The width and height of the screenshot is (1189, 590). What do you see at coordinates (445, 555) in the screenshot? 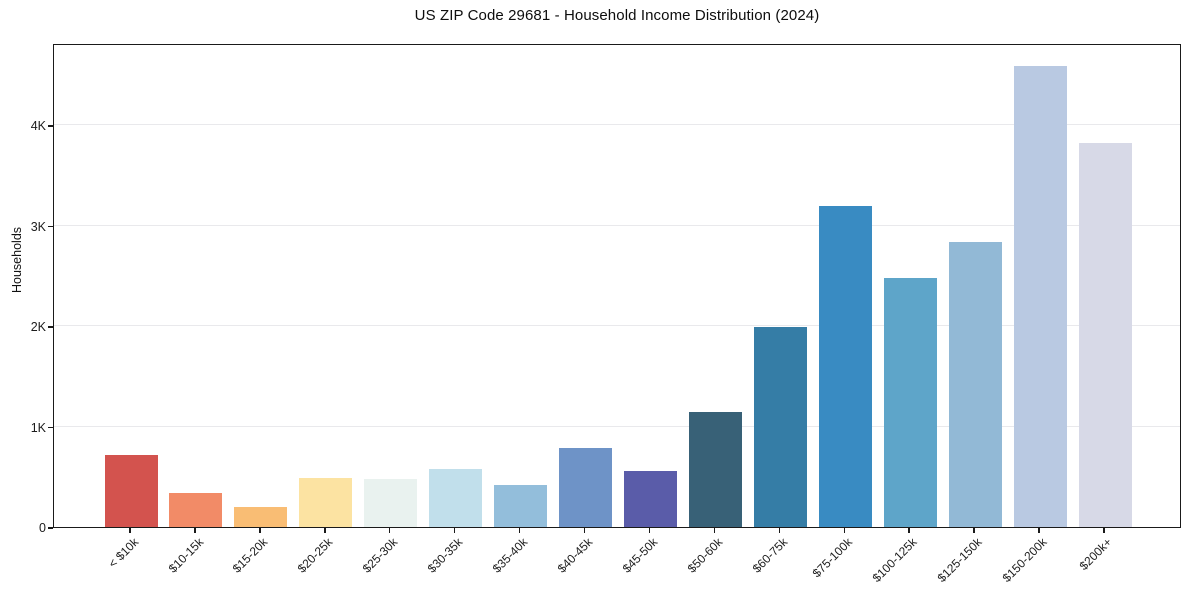
I see `x-tick-label-text: $30-35k` at bounding box center [445, 555].